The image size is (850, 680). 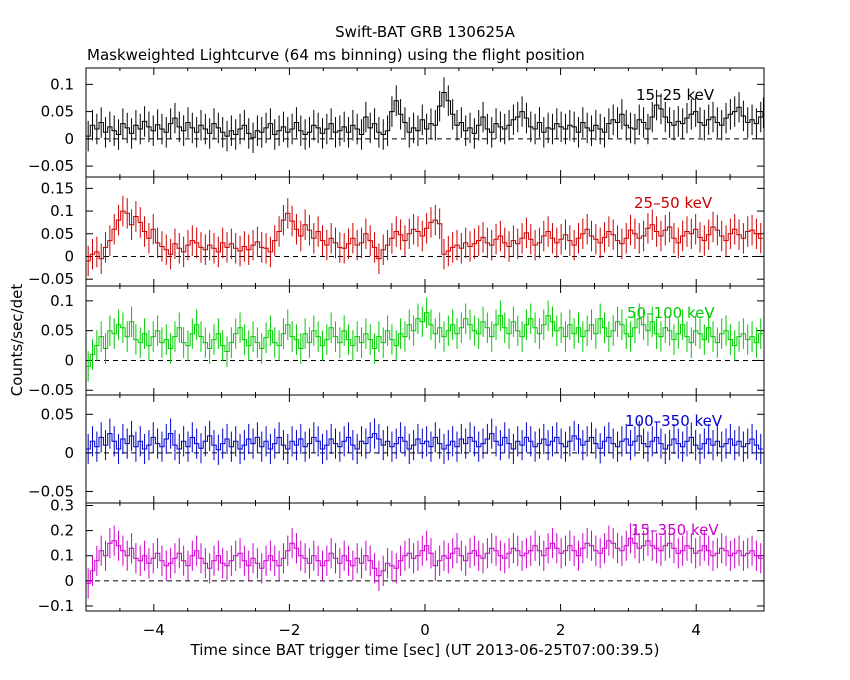 What do you see at coordinates (56, 606) in the screenshot?
I see `y-tick-label: −0.1` at bounding box center [56, 606].